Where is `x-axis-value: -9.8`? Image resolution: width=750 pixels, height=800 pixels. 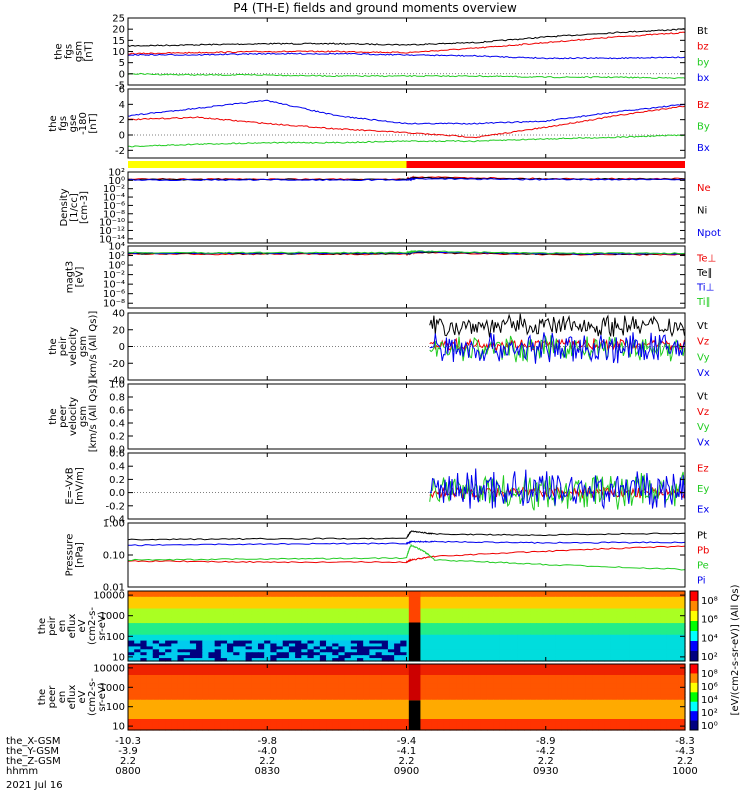
x-axis-value: -9.8 is located at coordinates (267, 741).